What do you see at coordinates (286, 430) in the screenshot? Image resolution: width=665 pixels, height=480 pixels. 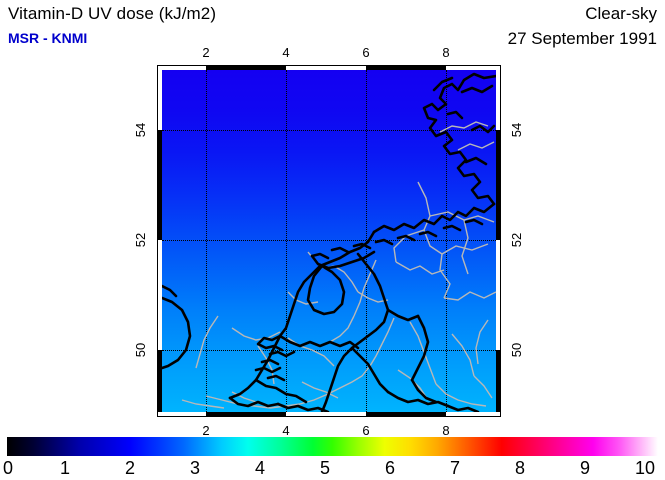 I see `x-tick-bottom-4: 4` at bounding box center [286, 430].